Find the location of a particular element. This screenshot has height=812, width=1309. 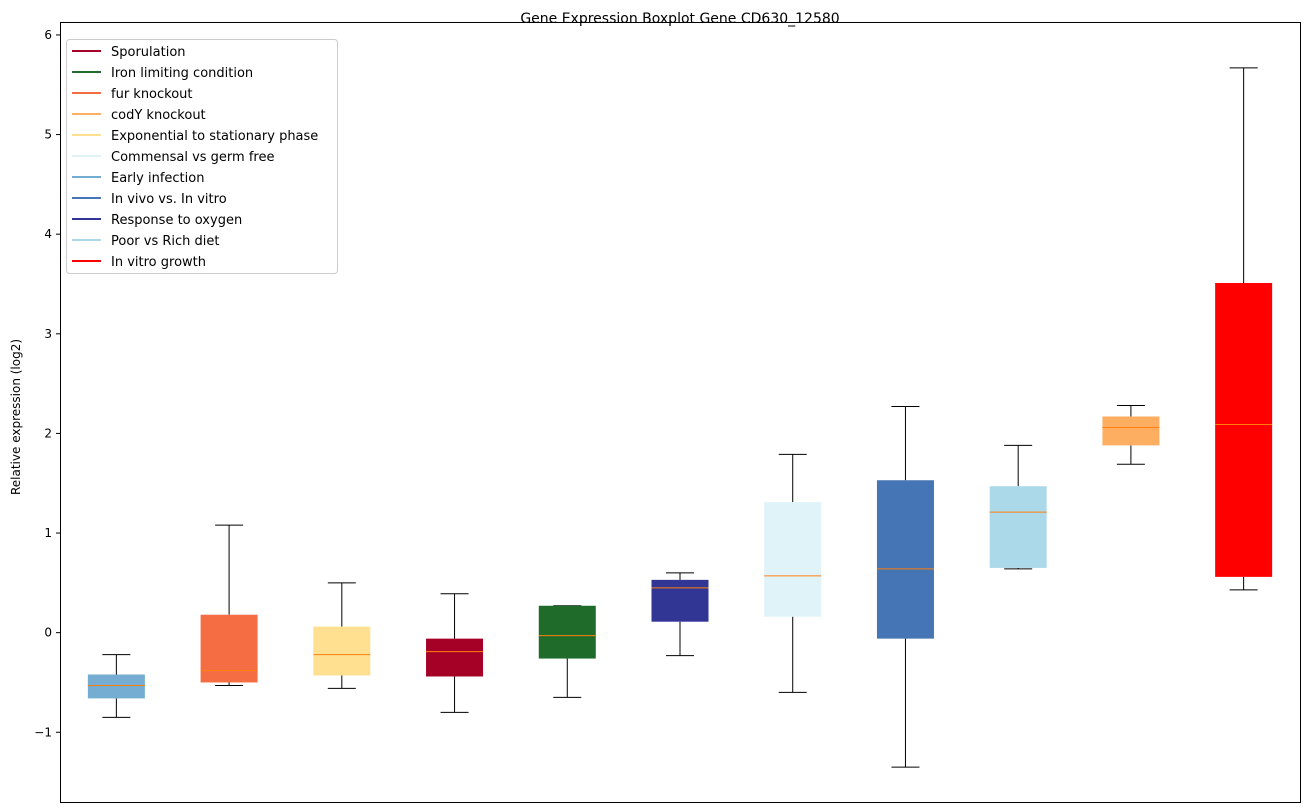

y-tick-label: 6 is located at coordinates (48, 35).